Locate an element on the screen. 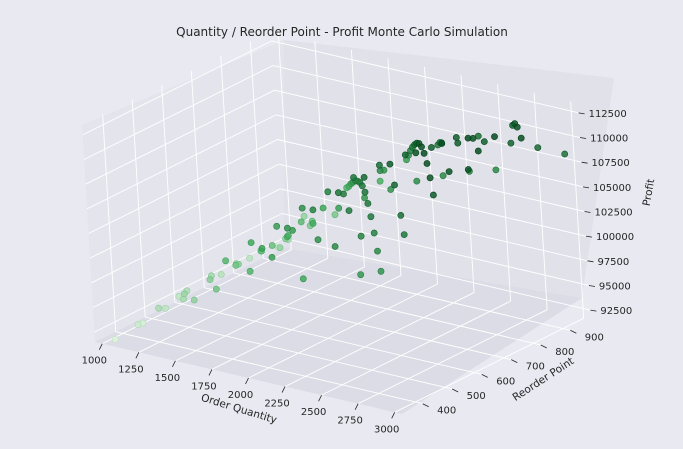 This screenshot has height=449, width=683. y-tick-label: 400 is located at coordinates (446, 411).